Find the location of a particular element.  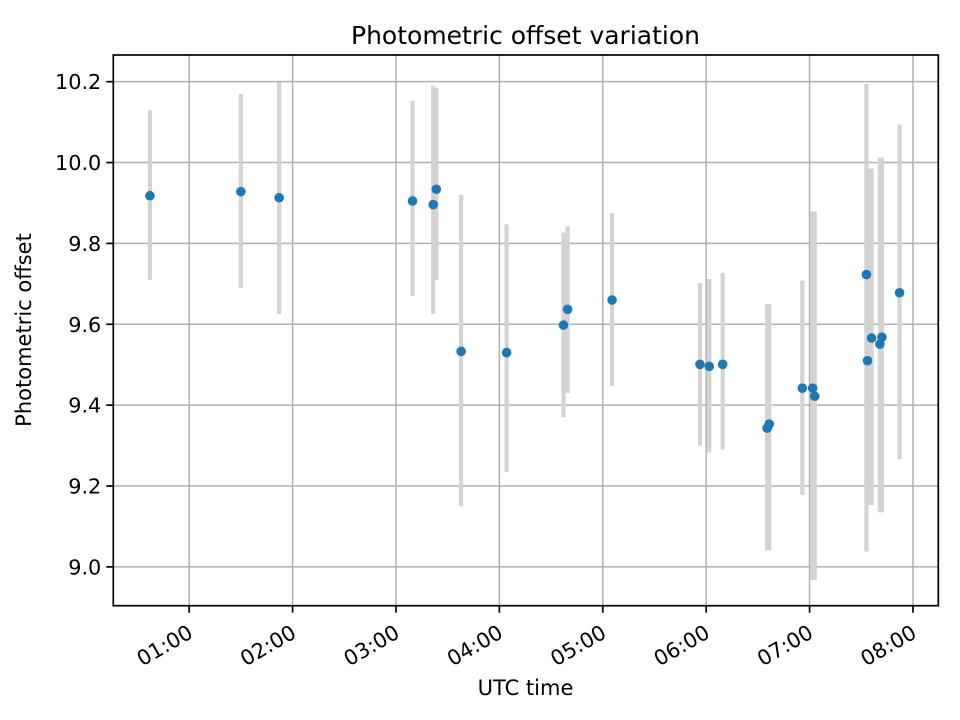

x-tick-label: 04:00 is located at coordinates (475, 645).